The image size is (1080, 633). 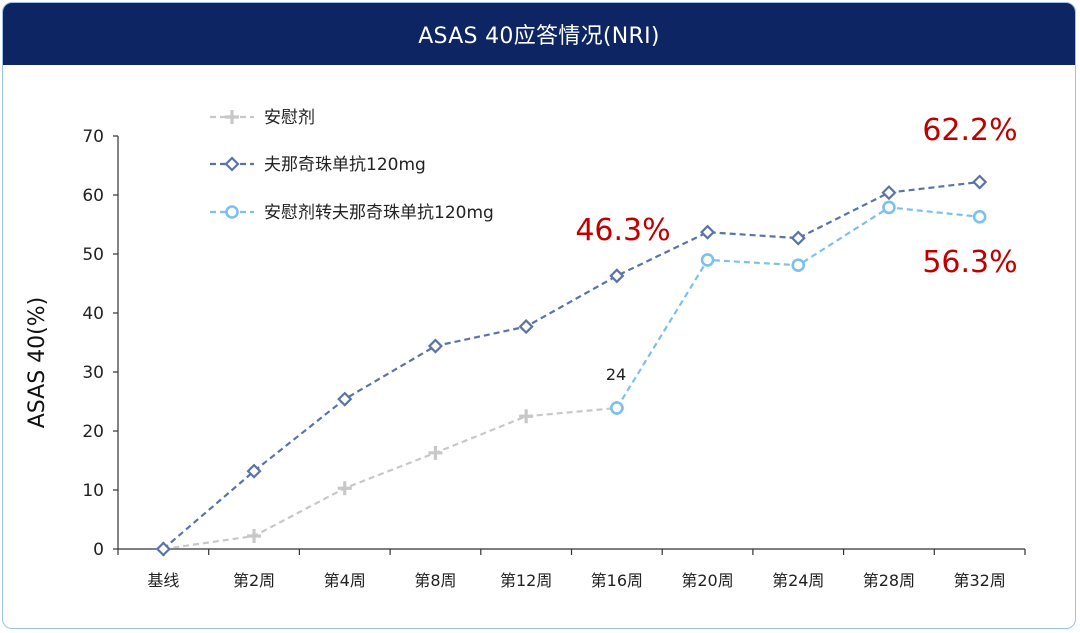 What do you see at coordinates (345, 165) in the screenshot?
I see `legend-label: 夫那奇珠单抗120mg` at bounding box center [345, 165].